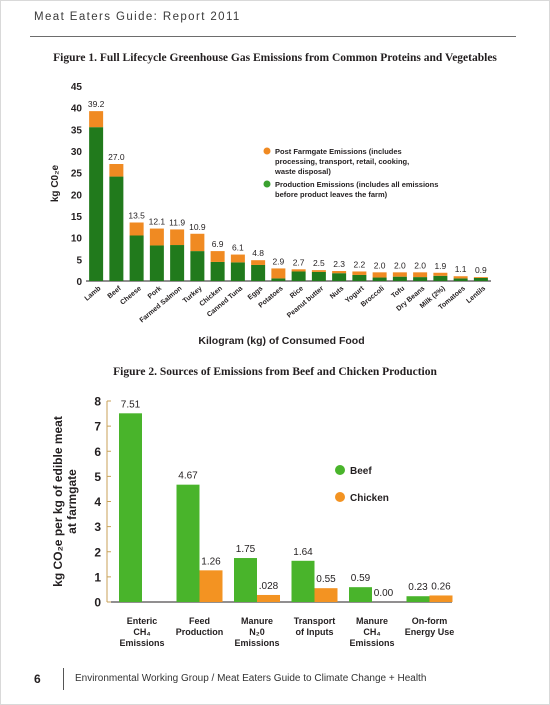 This screenshot has width=550, height=705. Describe the element at coordinates (137, 17) in the screenshot. I see `report-header-title: Meat Eaters Guide: Report 2011` at that location.